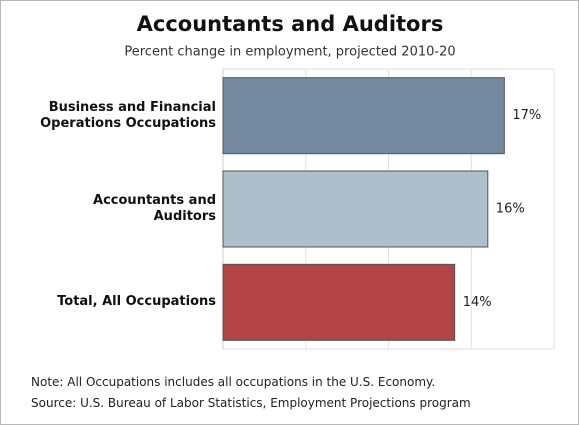  Describe the element at coordinates (136, 302) in the screenshot. I see `category-label: Total, All Occupations` at that location.